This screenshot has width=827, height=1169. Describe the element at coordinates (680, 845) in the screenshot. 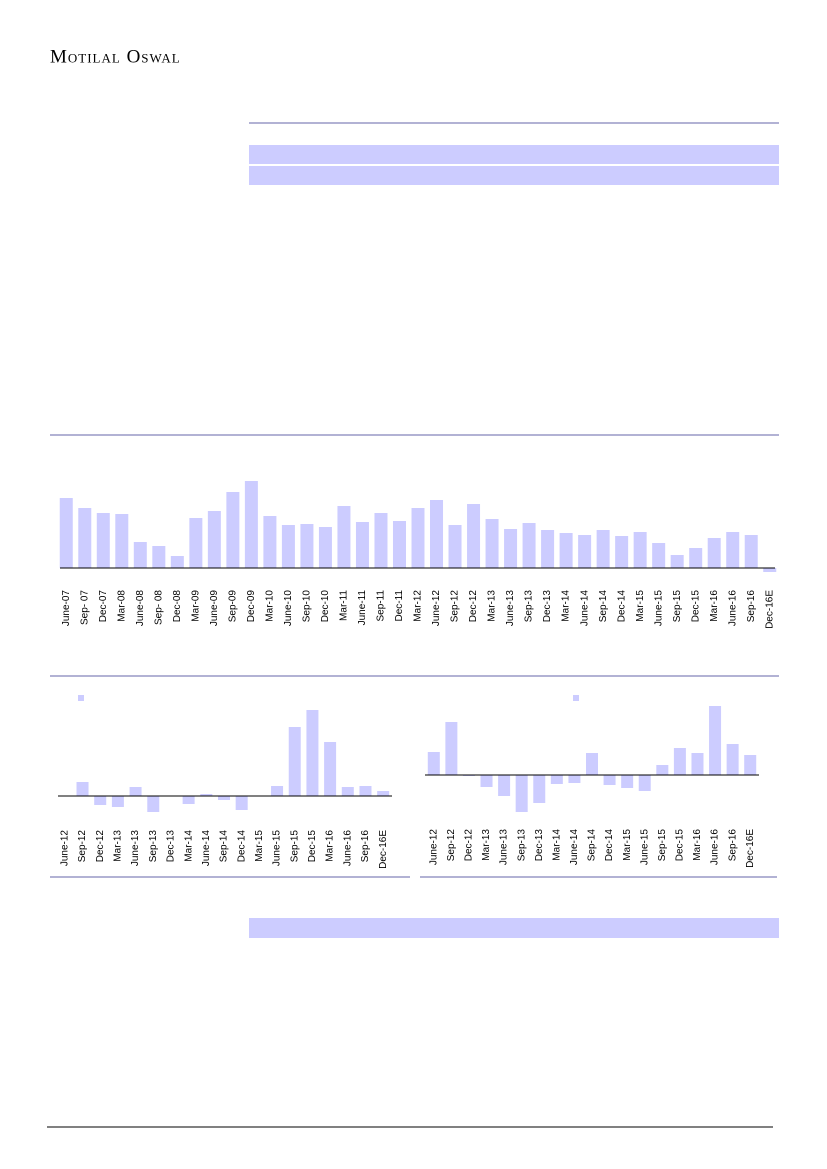

I see `x-tick-label: Dec-15` at that location.